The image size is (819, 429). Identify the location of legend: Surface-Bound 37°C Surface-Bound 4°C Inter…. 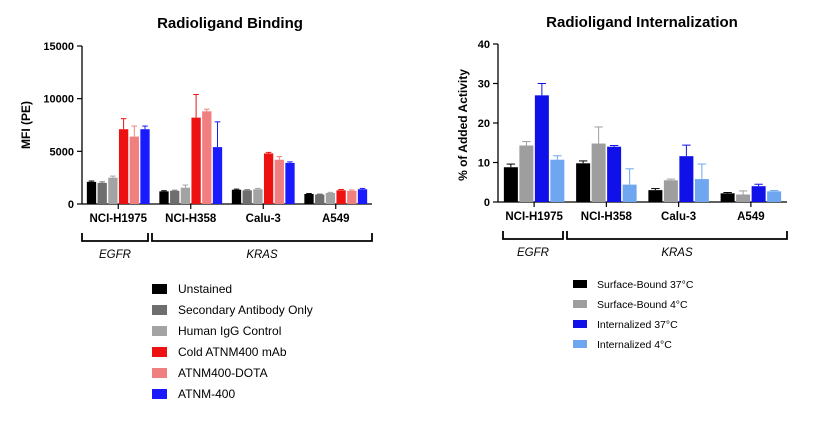
(633, 315).